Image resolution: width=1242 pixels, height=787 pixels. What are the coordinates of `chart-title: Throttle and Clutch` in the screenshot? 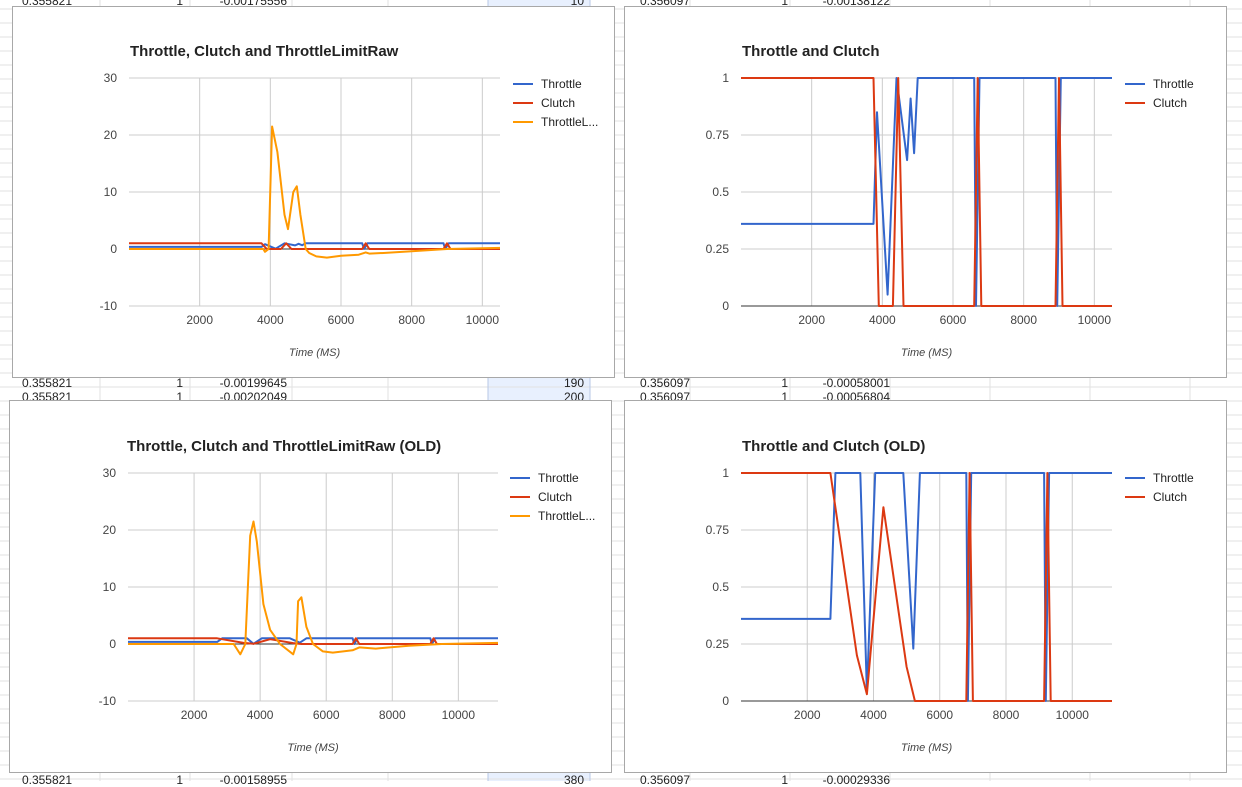 It's located at (811, 51).